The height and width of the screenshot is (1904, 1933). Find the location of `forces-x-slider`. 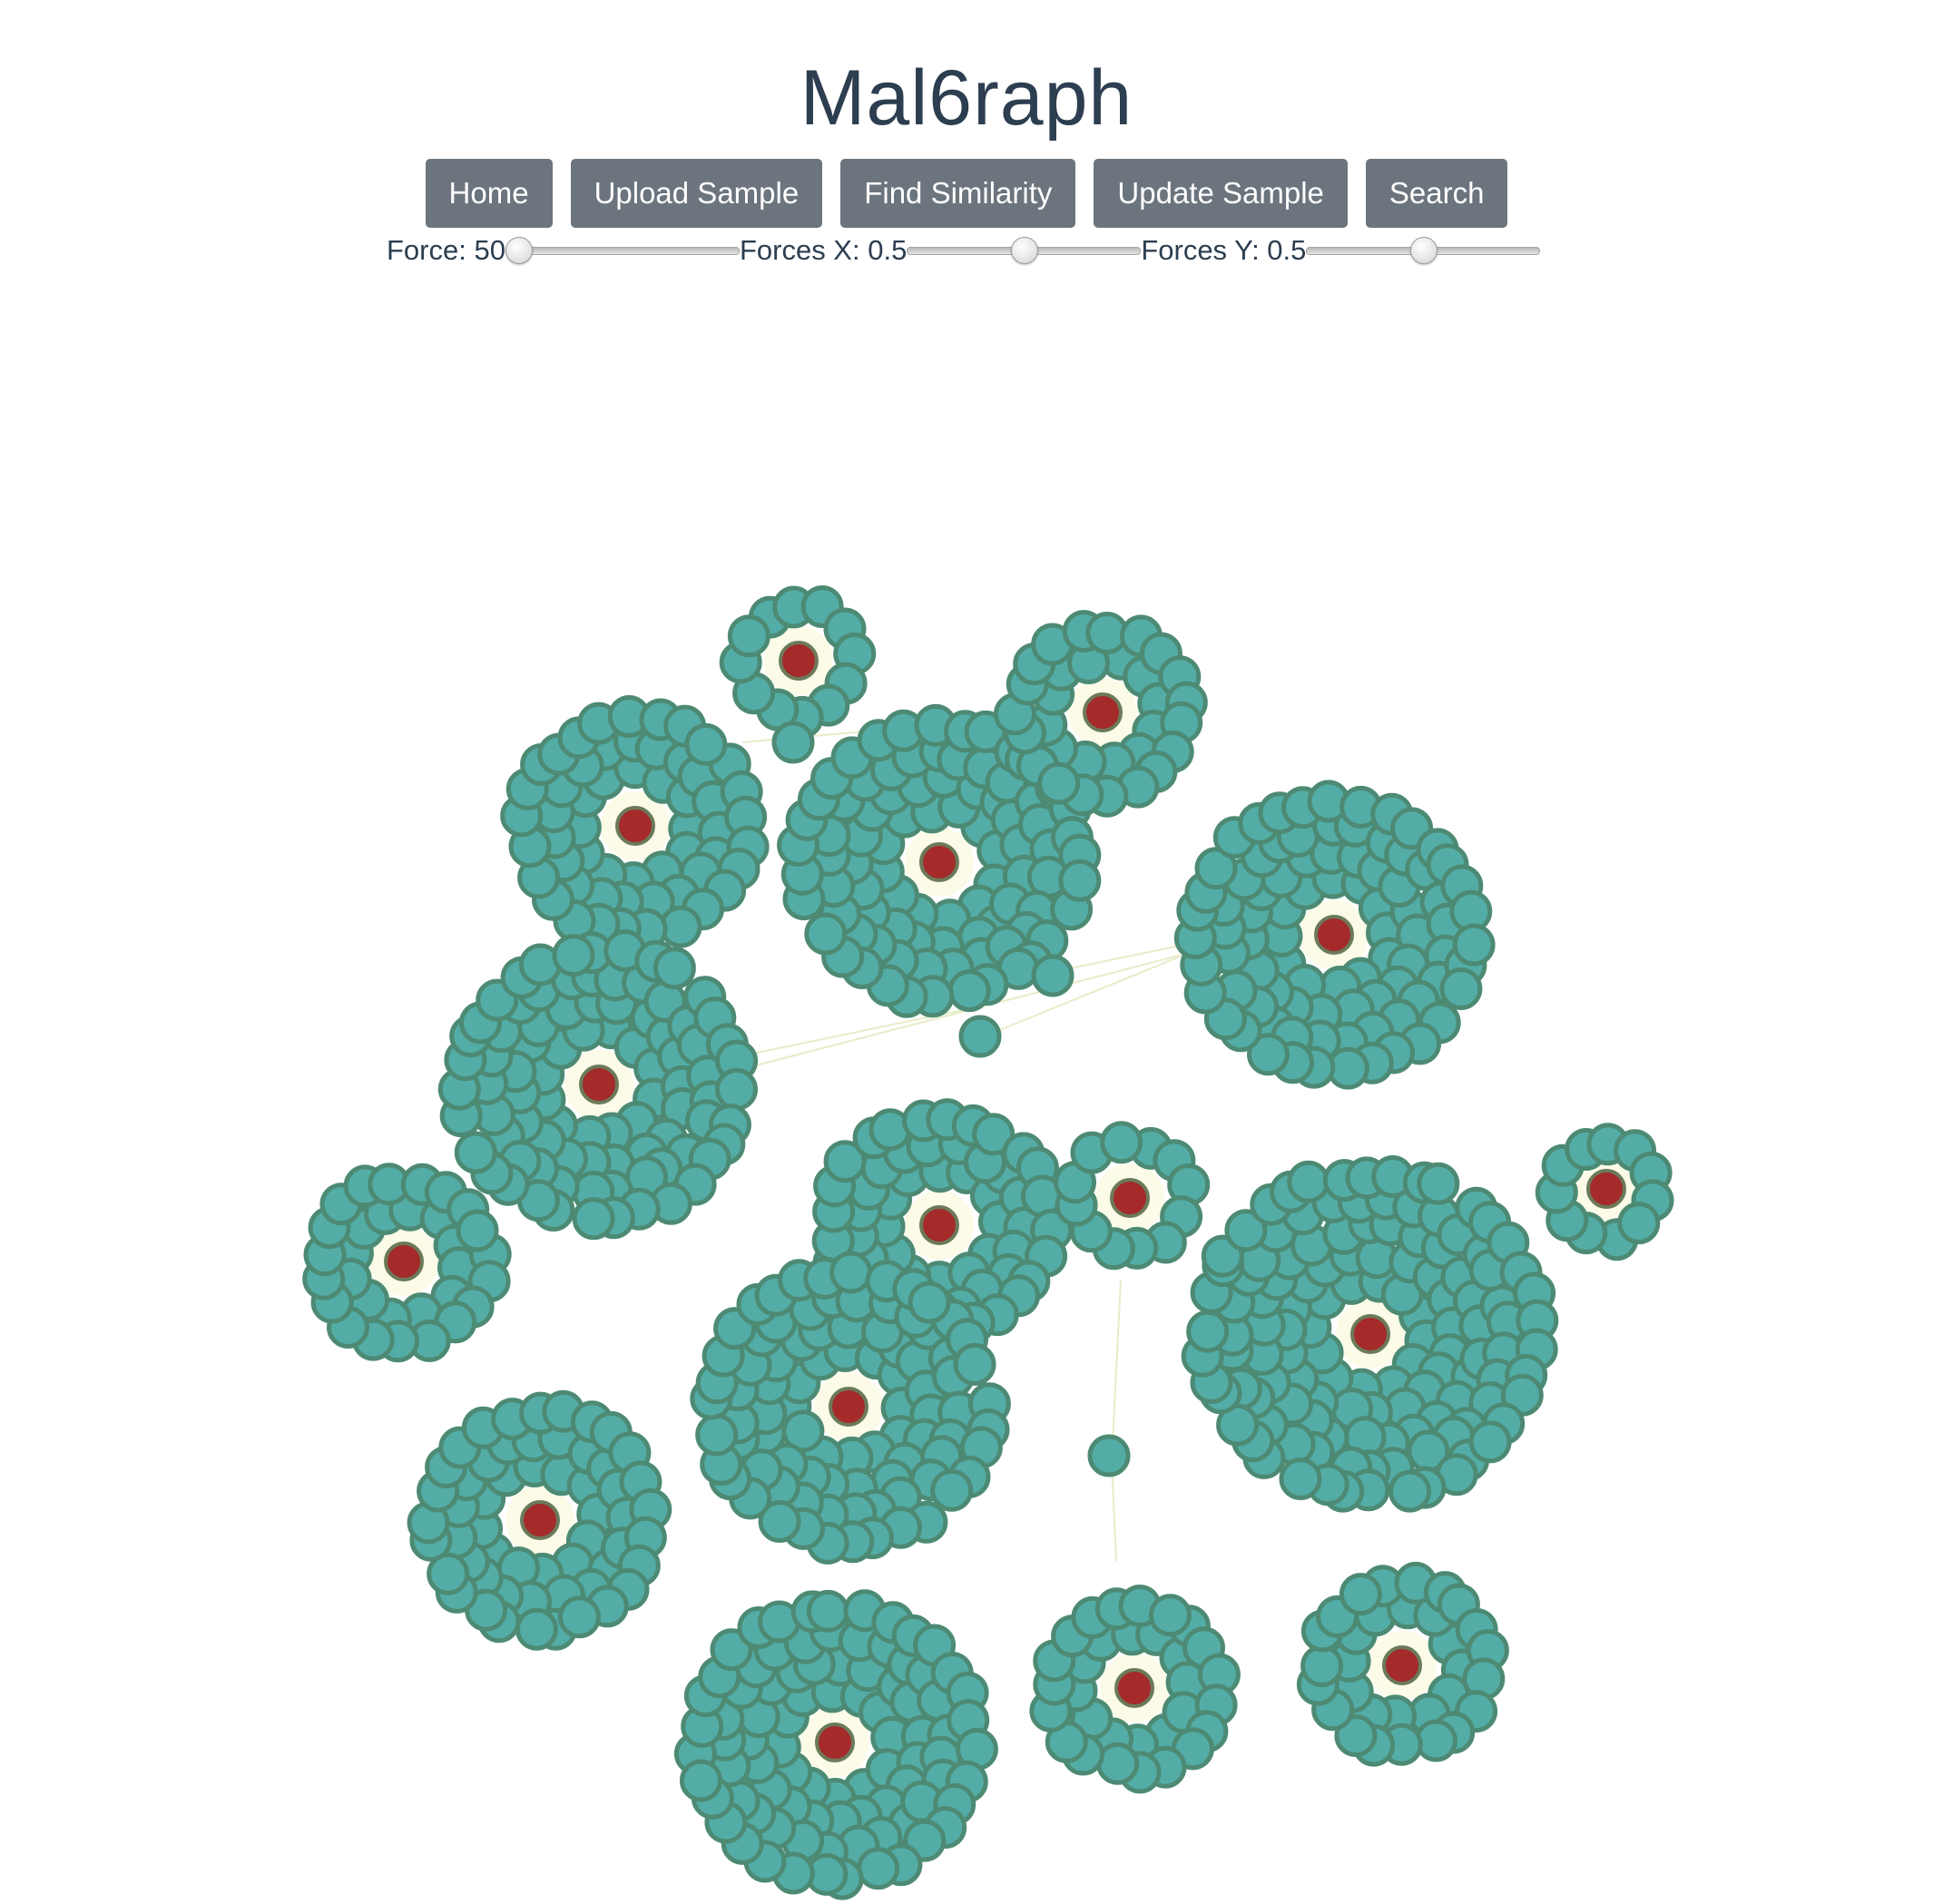

forces-x-slider is located at coordinates (1024, 251).